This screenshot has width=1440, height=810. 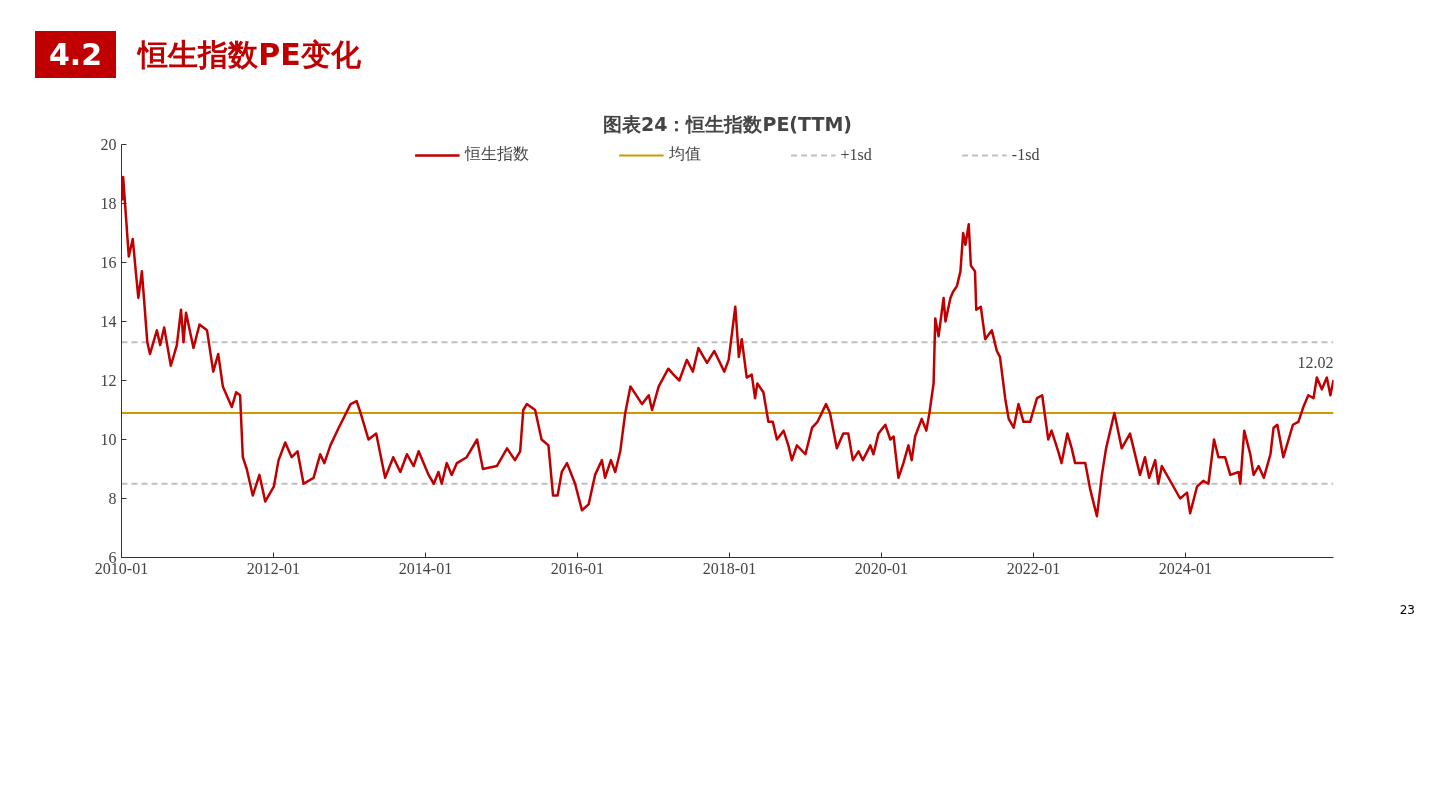 I want to click on y-tick-label: 14, so click(x=108, y=321).